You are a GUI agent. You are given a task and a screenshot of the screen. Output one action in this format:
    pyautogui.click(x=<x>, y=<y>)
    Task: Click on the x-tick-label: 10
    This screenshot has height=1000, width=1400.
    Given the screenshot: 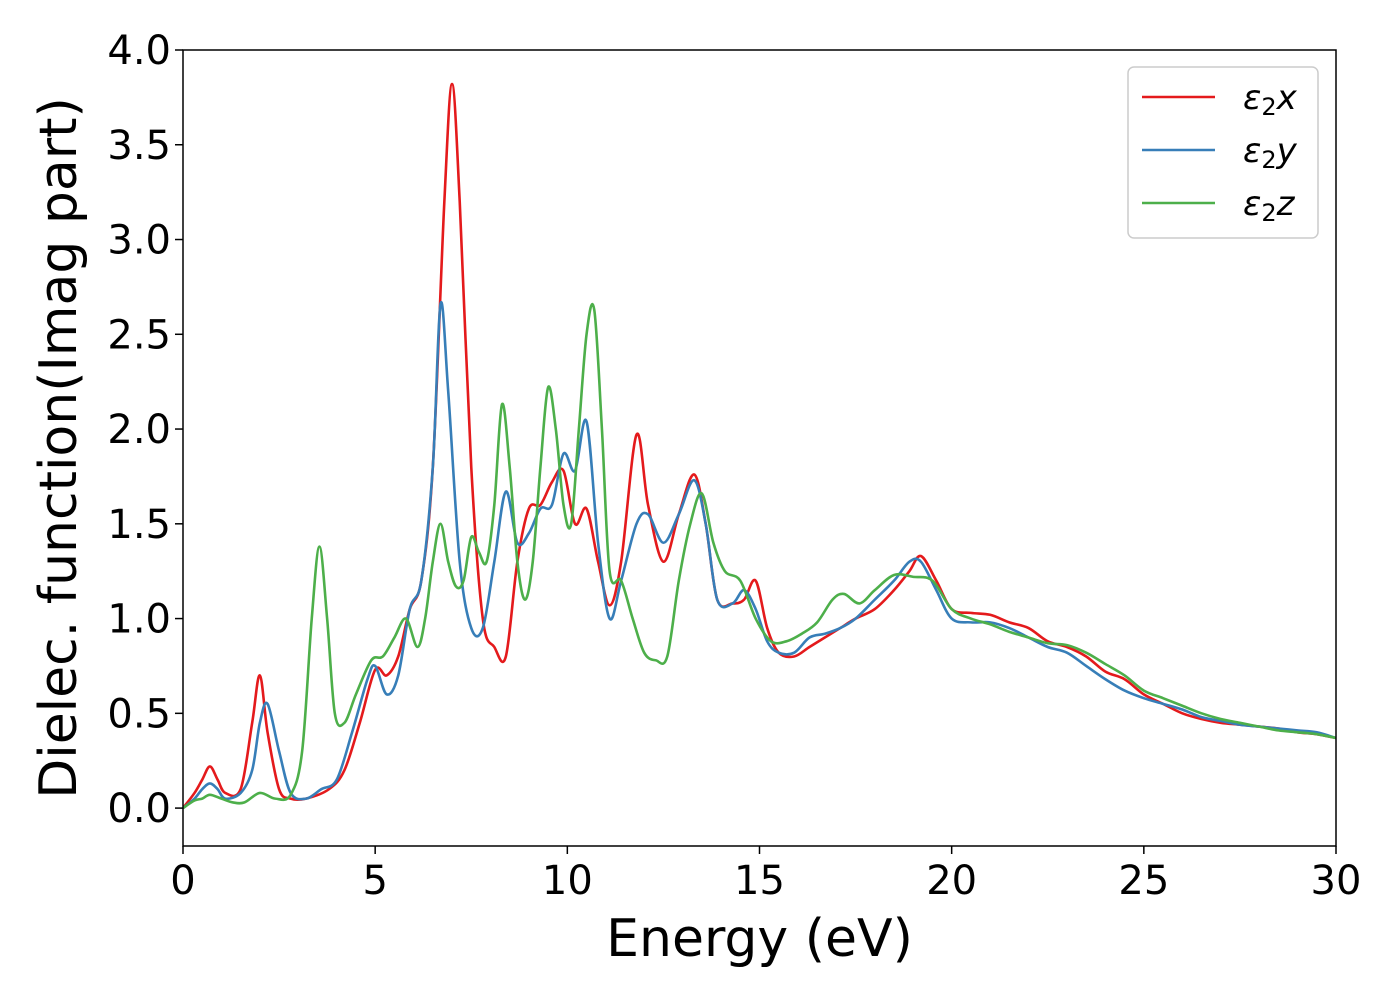 What is the action you would take?
    pyautogui.click(x=567, y=881)
    